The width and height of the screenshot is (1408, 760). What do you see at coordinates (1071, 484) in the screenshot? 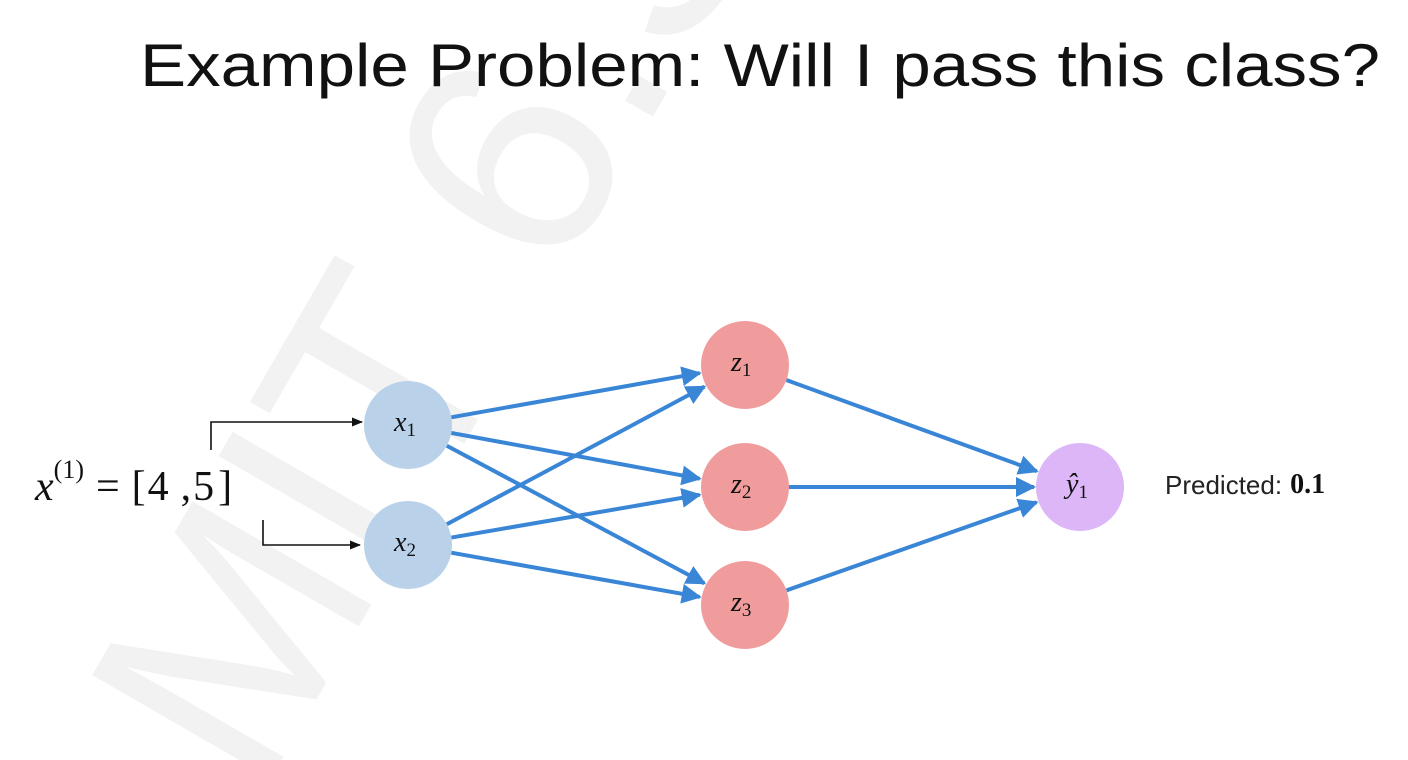
I see `node-symbol: ŷ` at bounding box center [1071, 484].